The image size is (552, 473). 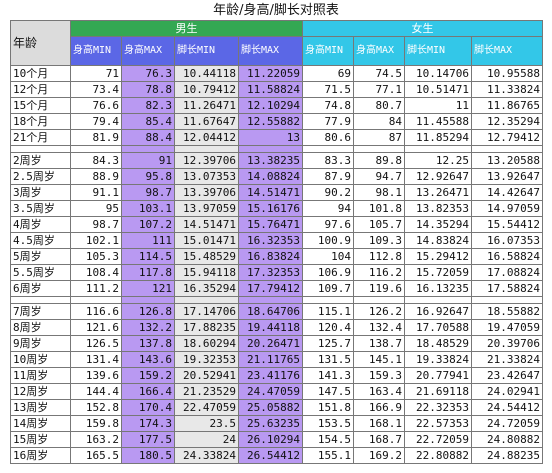 What do you see at coordinates (270, 375) in the screenshot?
I see `value-cell: 23.41176` at bounding box center [270, 375].